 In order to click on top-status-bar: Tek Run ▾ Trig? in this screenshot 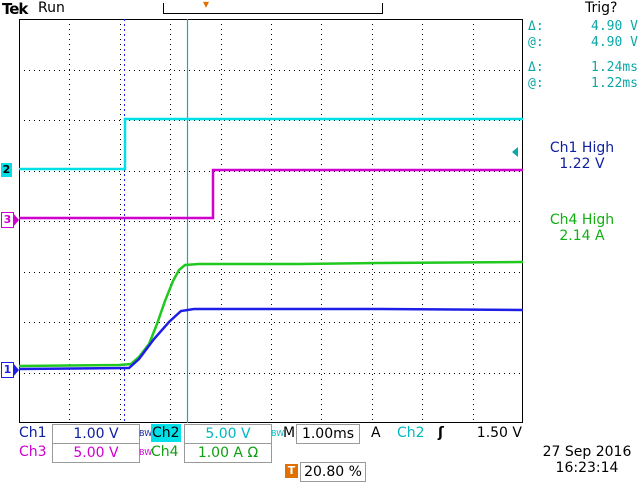, I will do `click(320, 10)`.